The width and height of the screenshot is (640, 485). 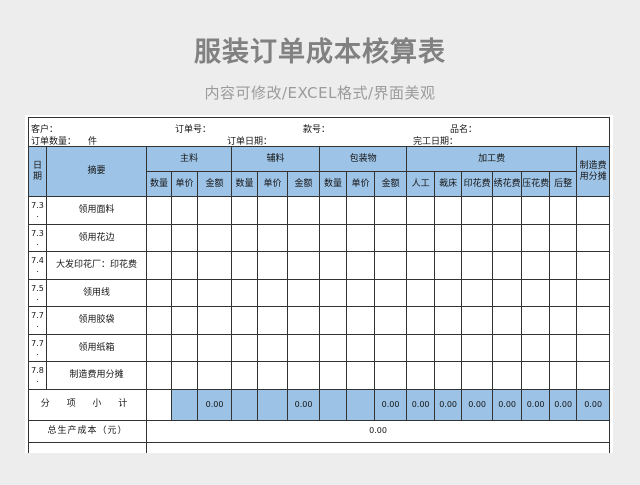 I want to click on date-cell: 7.3., so click(x=37, y=237).